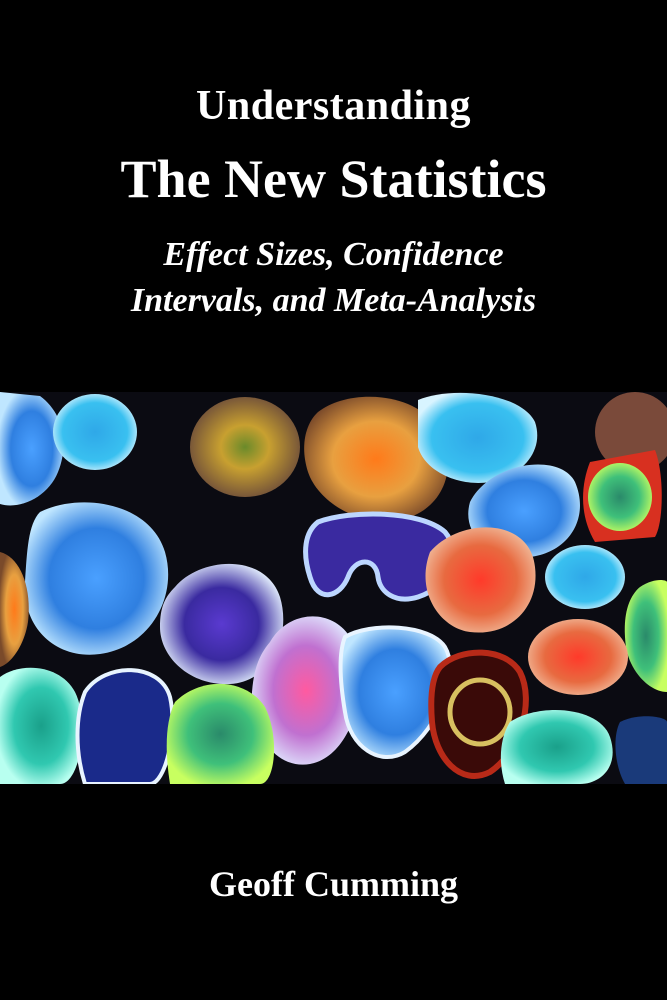 Image resolution: width=667 pixels, height=1000 pixels. Describe the element at coordinates (478, 437) in the screenshot. I see `cell-cyan-topright` at that location.